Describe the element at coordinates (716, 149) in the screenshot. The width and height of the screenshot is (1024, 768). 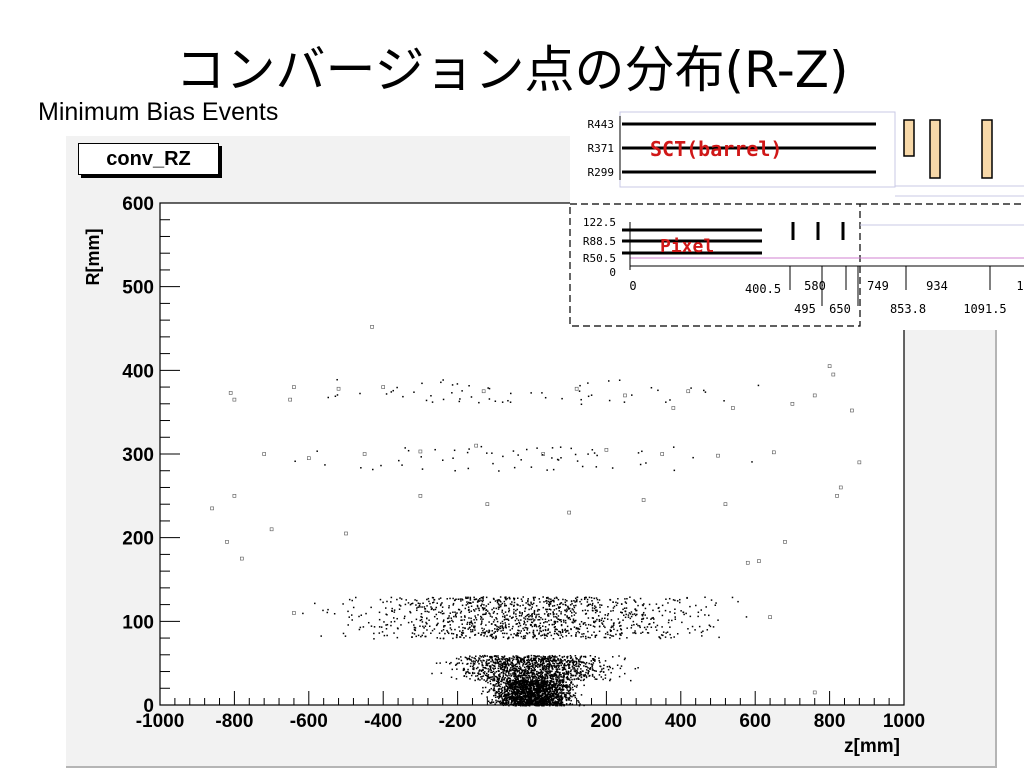
I see `sct-barrel-label: SCT(barrel)` at that location.